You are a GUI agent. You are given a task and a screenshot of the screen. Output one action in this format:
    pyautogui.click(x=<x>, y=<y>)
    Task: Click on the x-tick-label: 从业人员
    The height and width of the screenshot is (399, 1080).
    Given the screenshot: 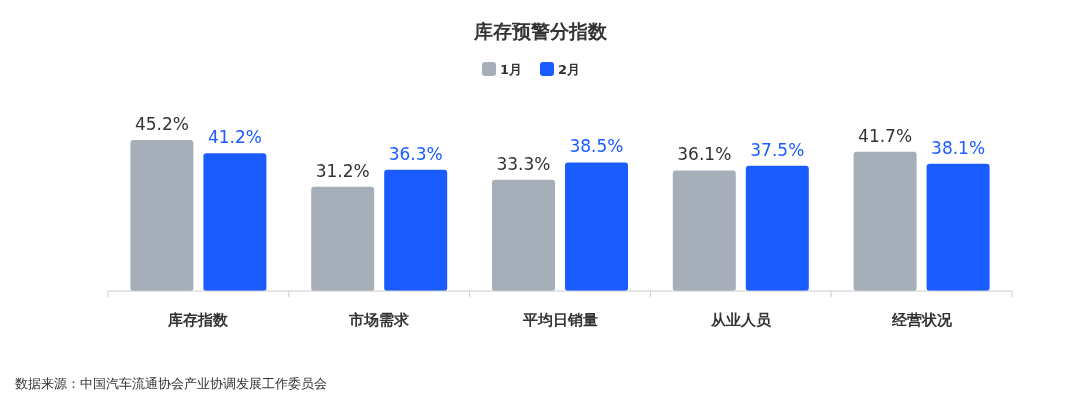 What is the action you would take?
    pyautogui.click(x=740, y=320)
    